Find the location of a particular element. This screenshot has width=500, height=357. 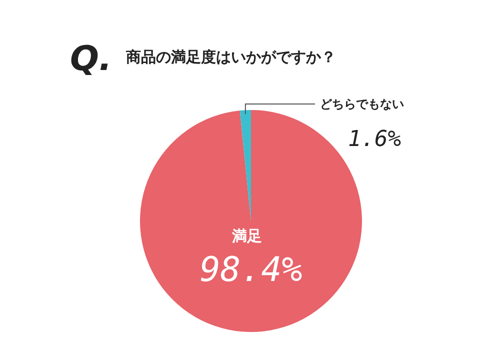

data-label: 1.6% is located at coordinates (374, 139).